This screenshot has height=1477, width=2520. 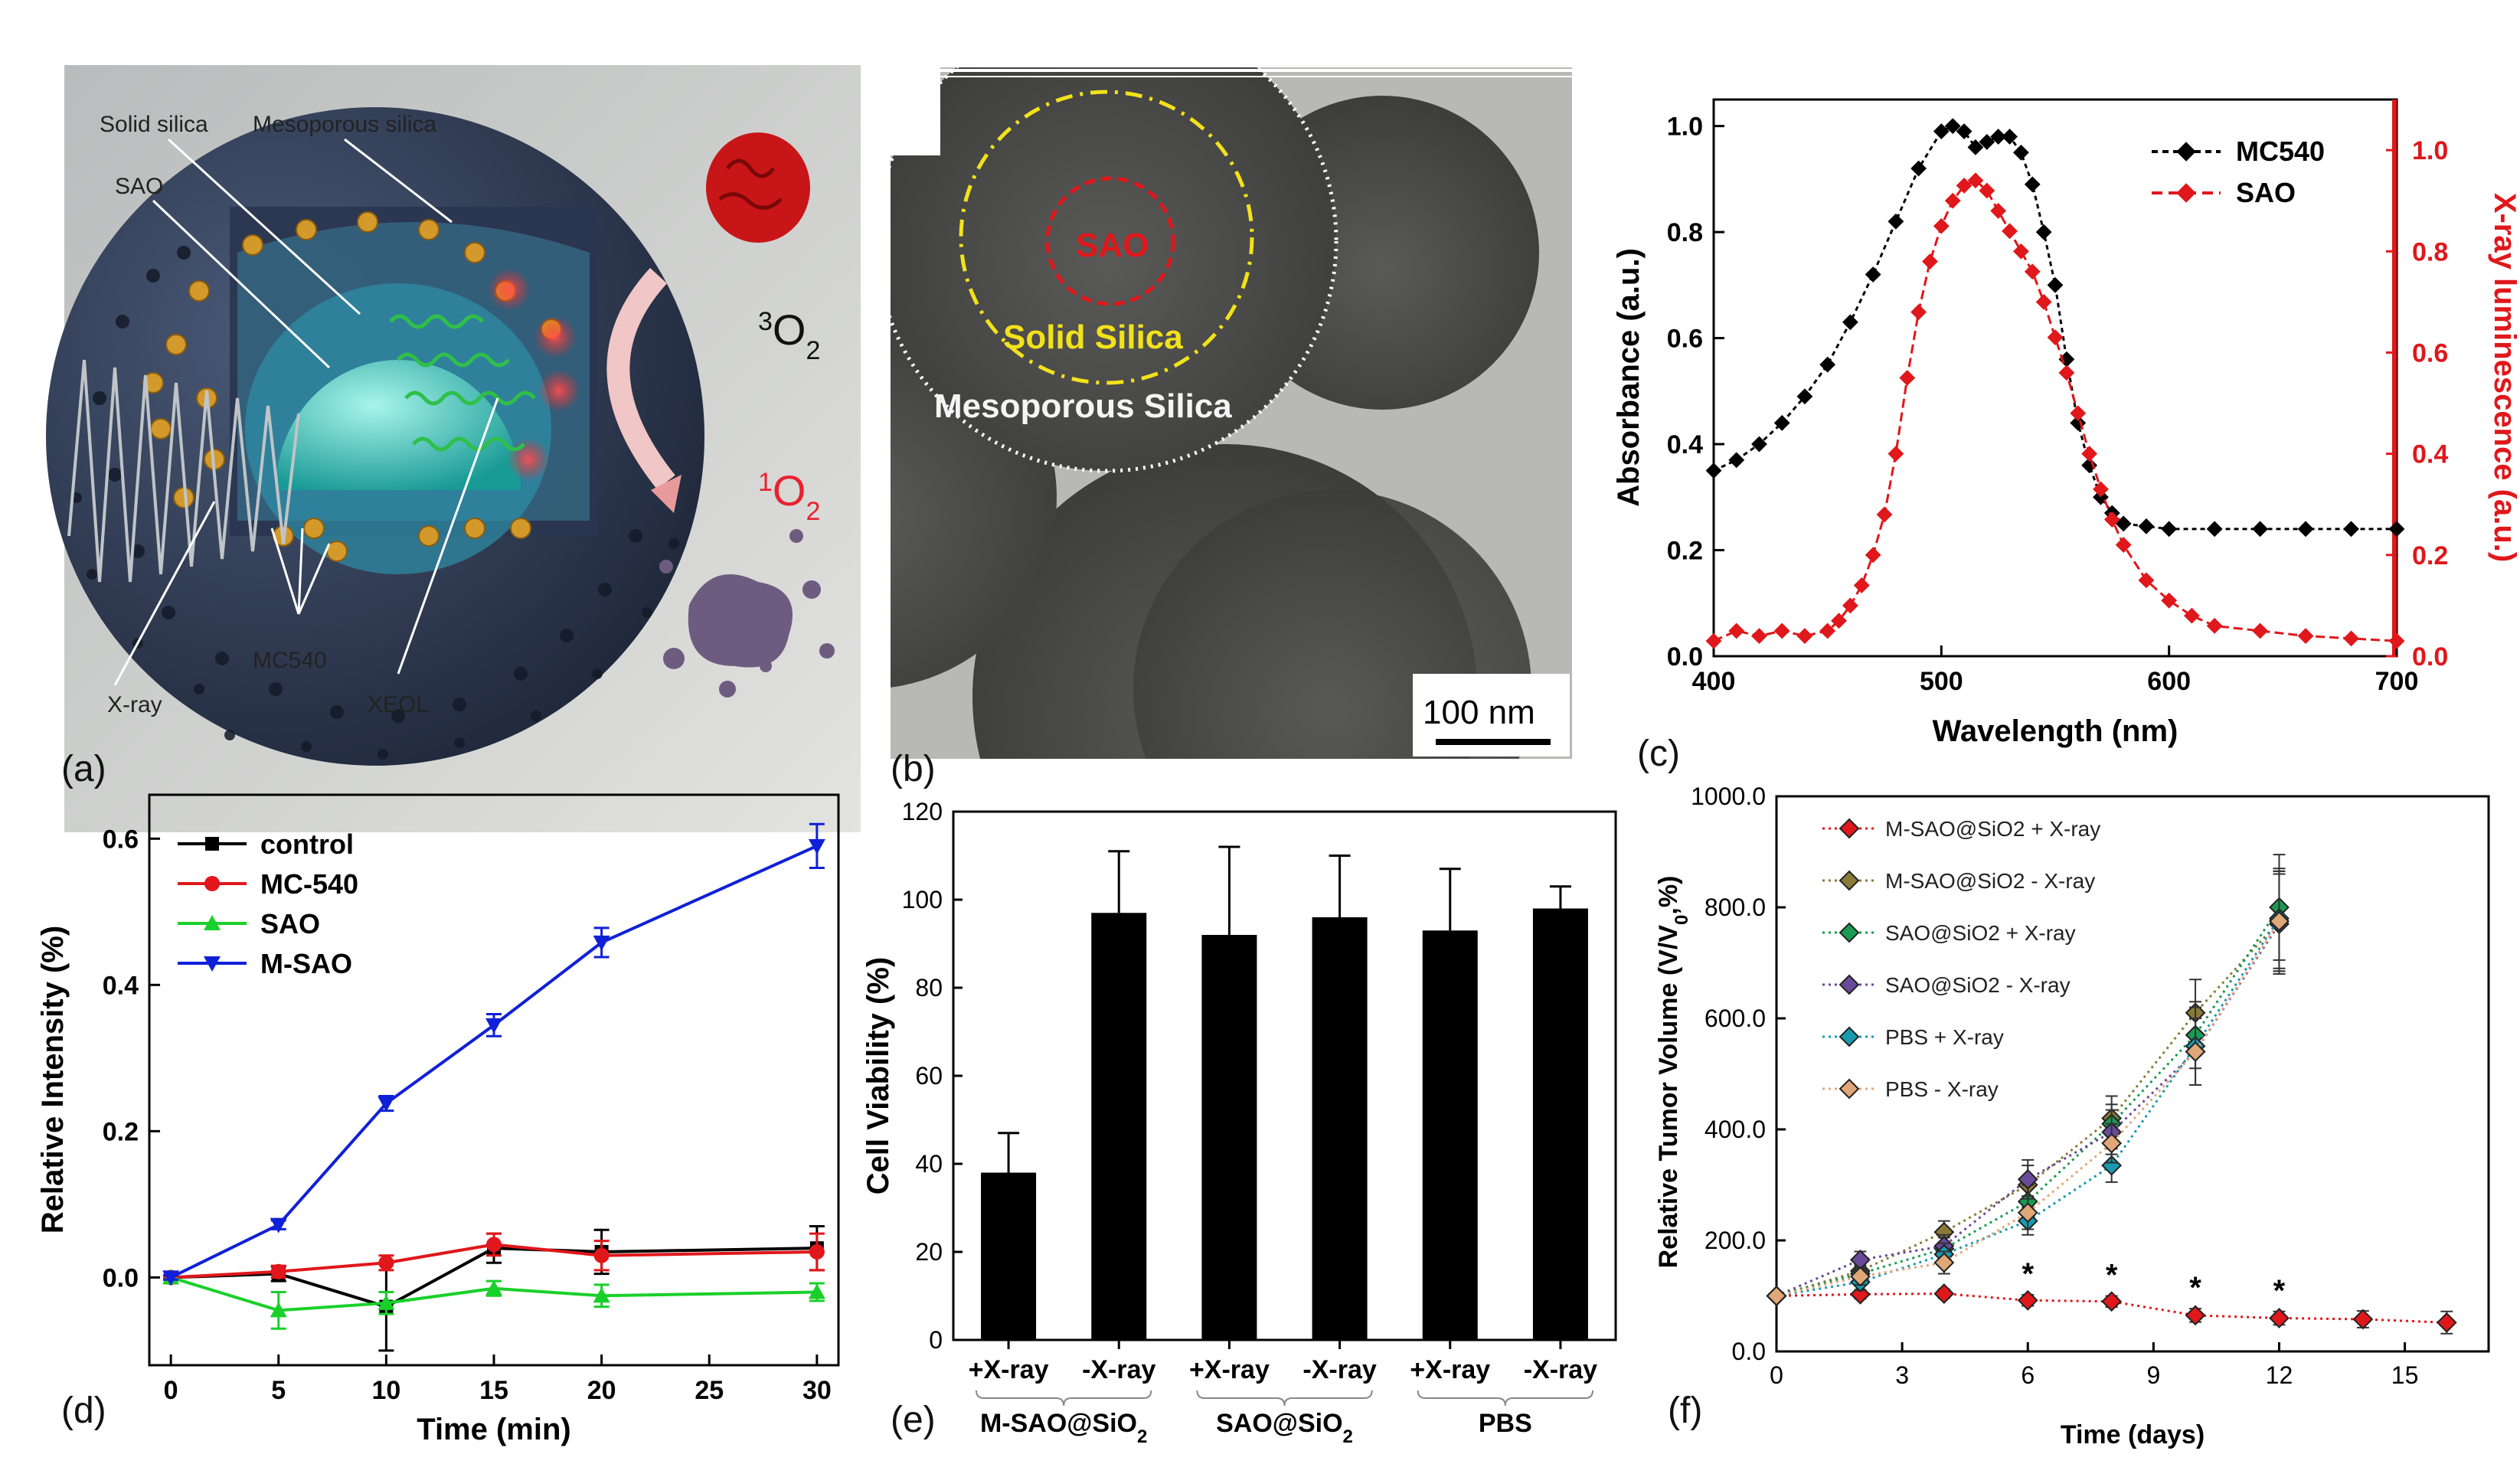 What do you see at coordinates (1735, 1018) in the screenshot?
I see `chart-f-ytick-label: 600.0` at bounding box center [1735, 1018].